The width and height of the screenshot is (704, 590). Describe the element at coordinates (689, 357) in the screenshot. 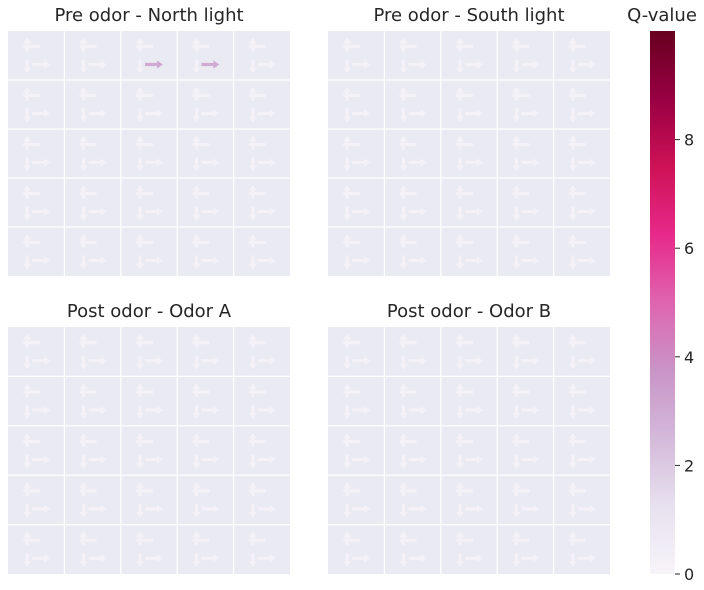

I see `colorbar-tick-label: 4` at that location.